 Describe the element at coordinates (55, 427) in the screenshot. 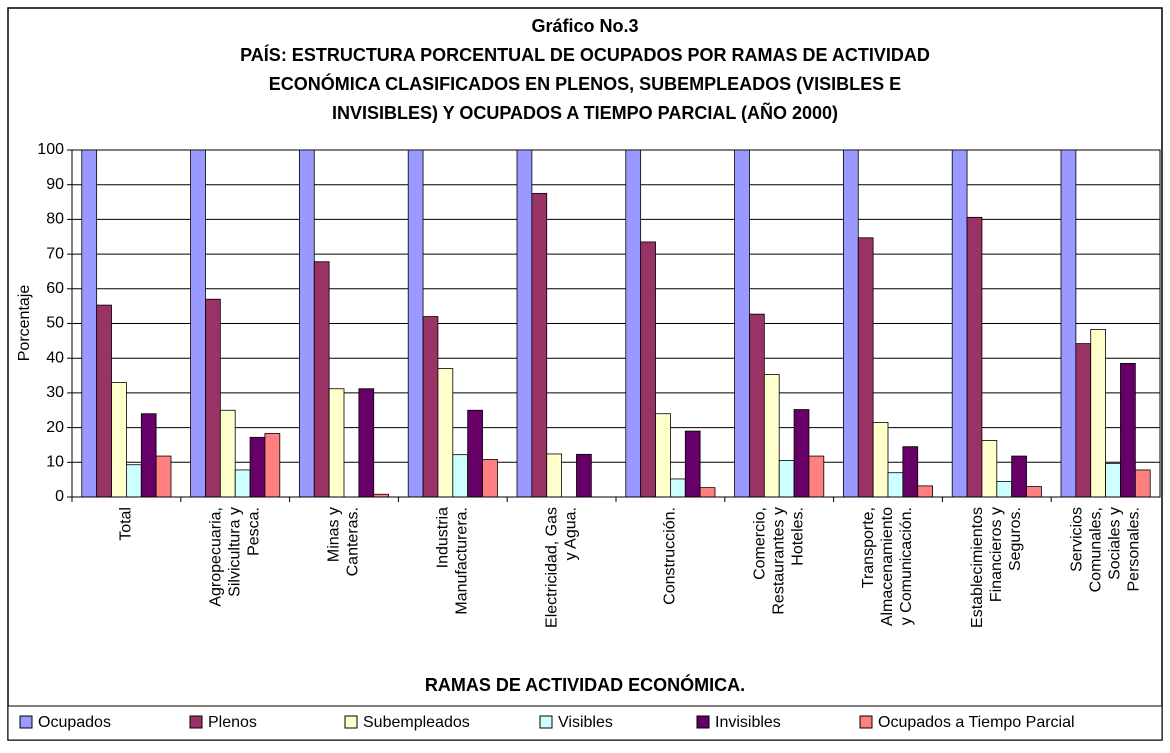

I see `y-tick-label: 20` at that location.